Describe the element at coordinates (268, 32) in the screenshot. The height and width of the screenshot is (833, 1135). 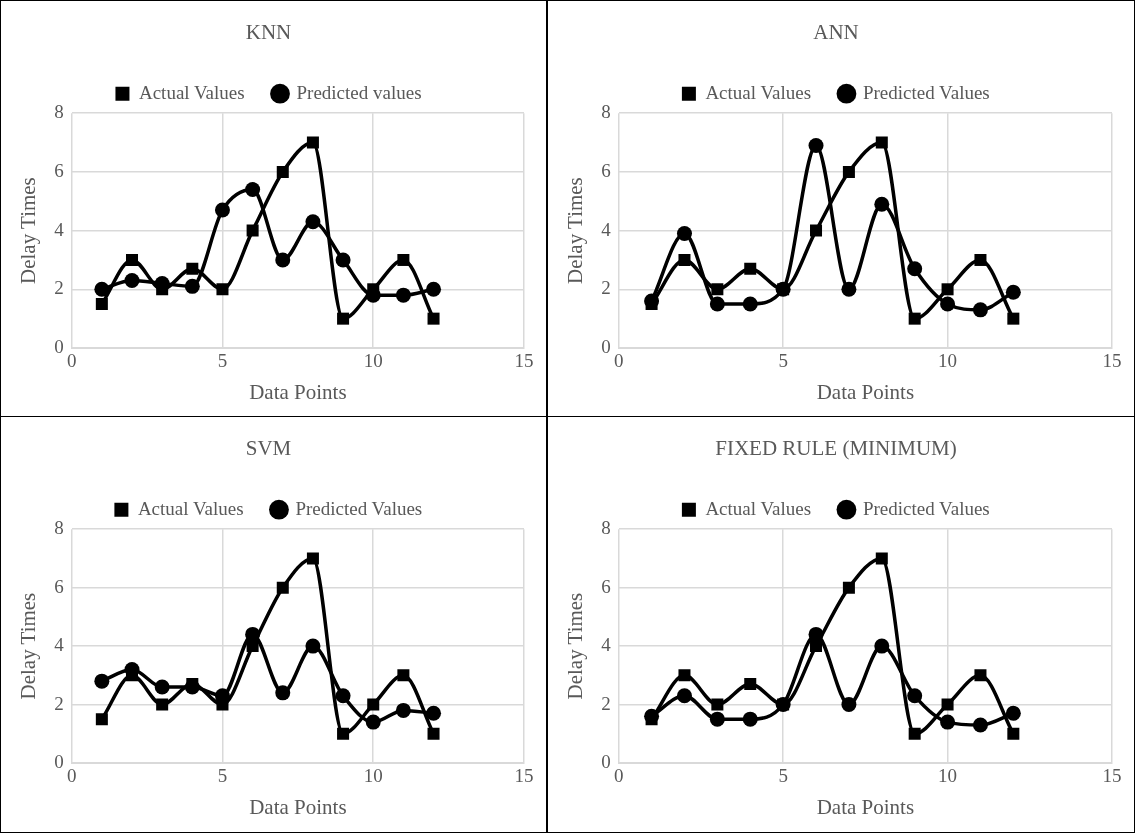
I see `chart-title: KNN` at that location.